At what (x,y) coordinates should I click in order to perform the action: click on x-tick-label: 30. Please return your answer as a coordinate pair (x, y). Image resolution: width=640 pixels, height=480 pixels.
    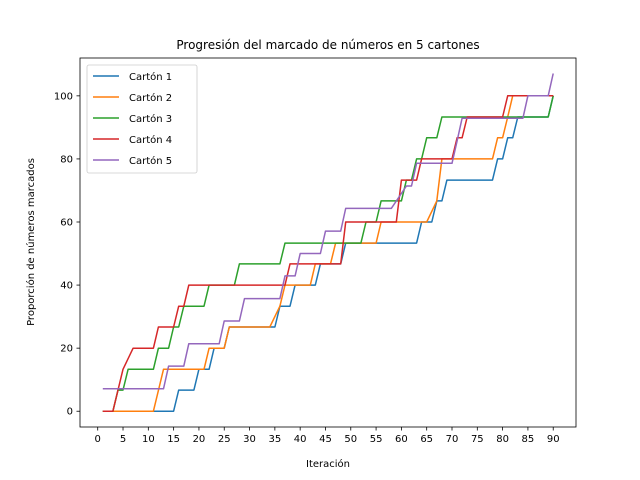
    Looking at the image, I should click on (249, 439).